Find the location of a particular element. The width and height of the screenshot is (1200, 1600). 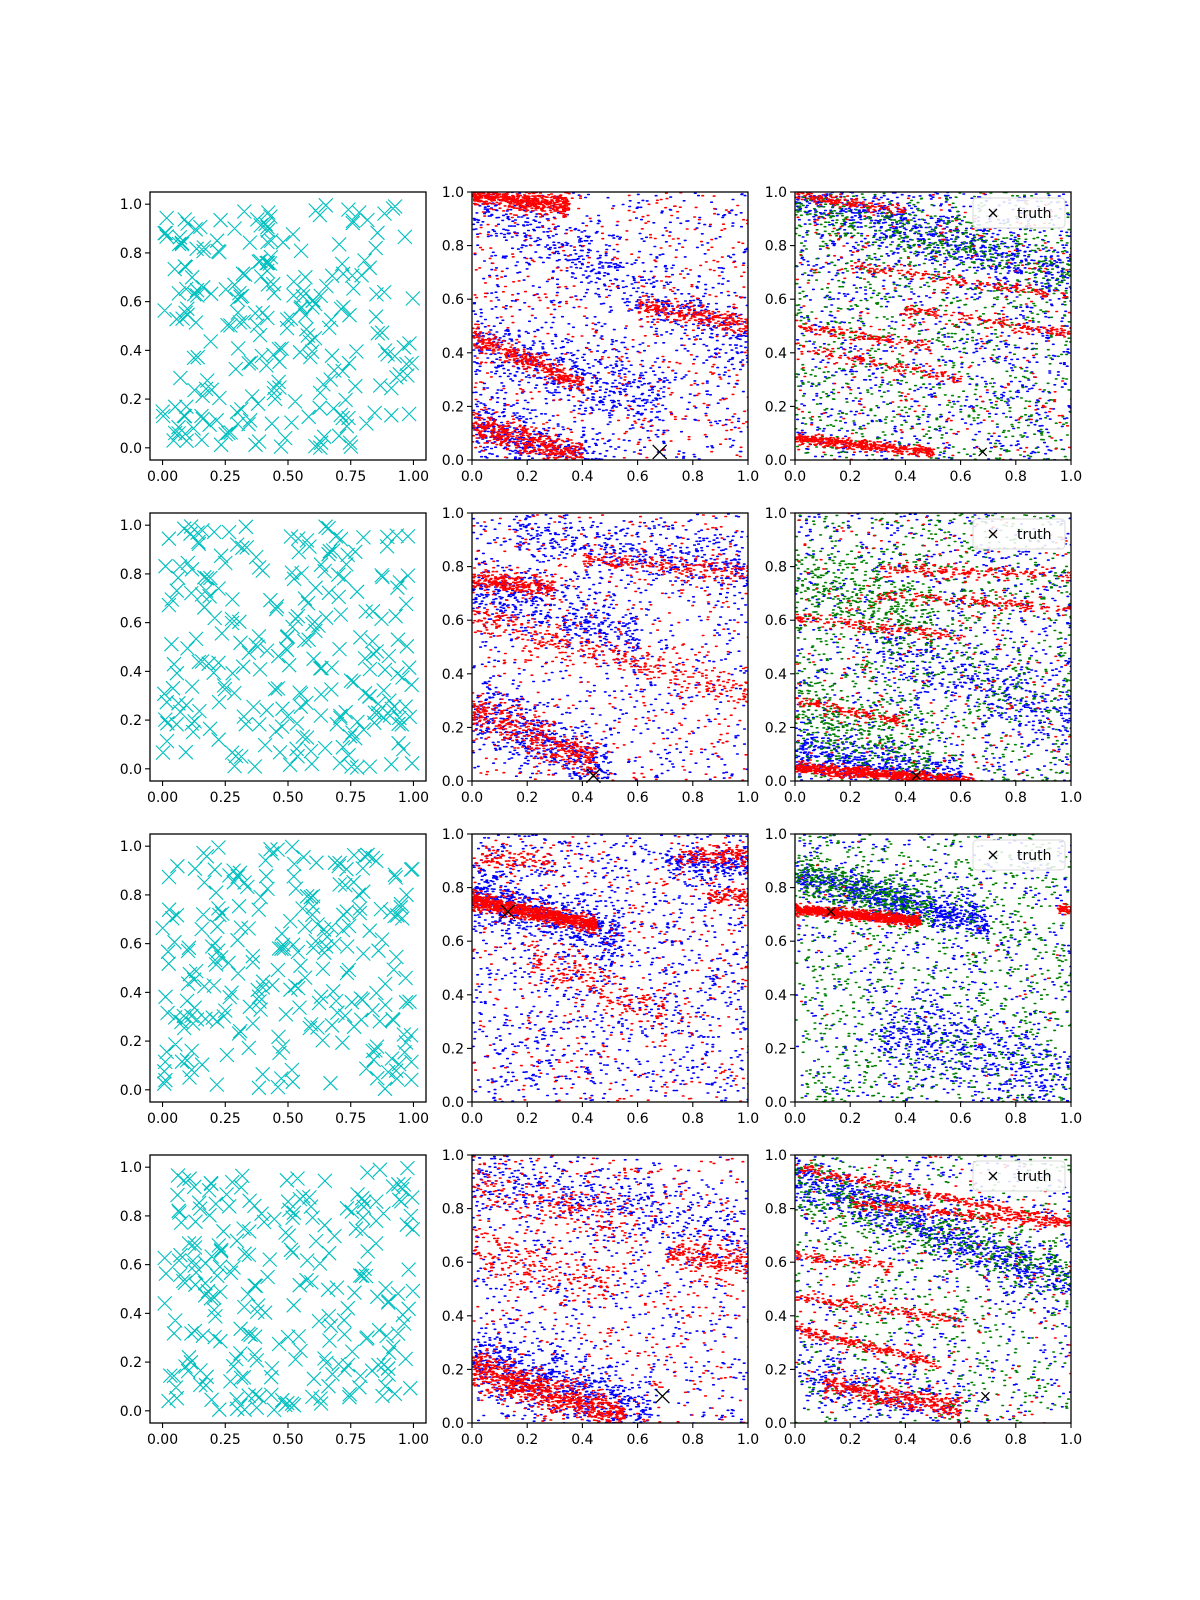

legend-box is located at coordinates (1019, 534).